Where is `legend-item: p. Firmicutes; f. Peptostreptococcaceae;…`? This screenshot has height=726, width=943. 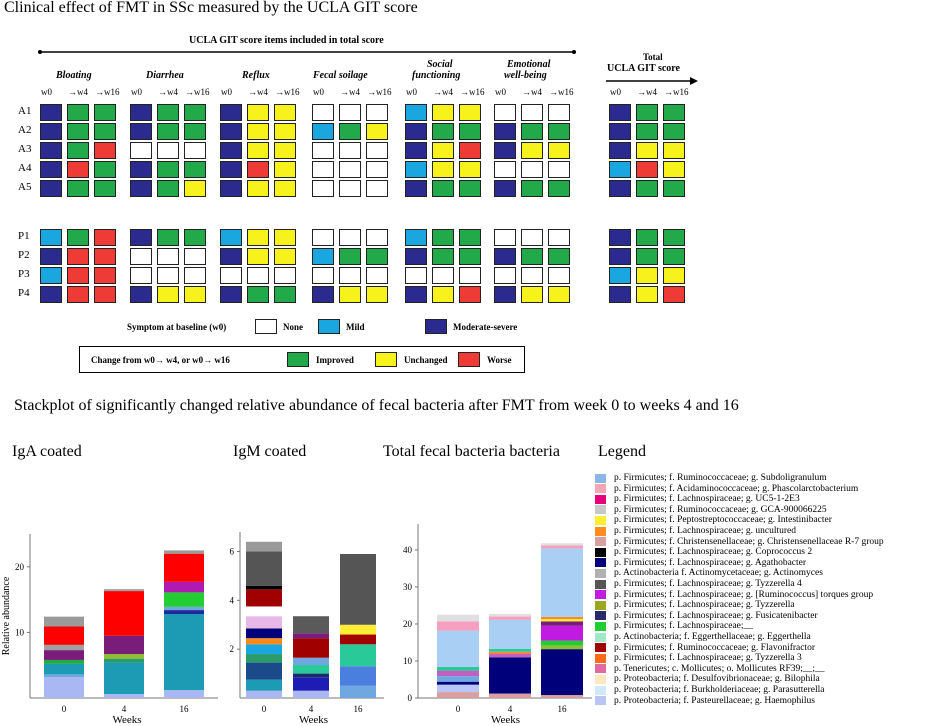
legend-item: p. Firmicutes; f. Peptostreptococcaceae;… is located at coordinates (713, 520).